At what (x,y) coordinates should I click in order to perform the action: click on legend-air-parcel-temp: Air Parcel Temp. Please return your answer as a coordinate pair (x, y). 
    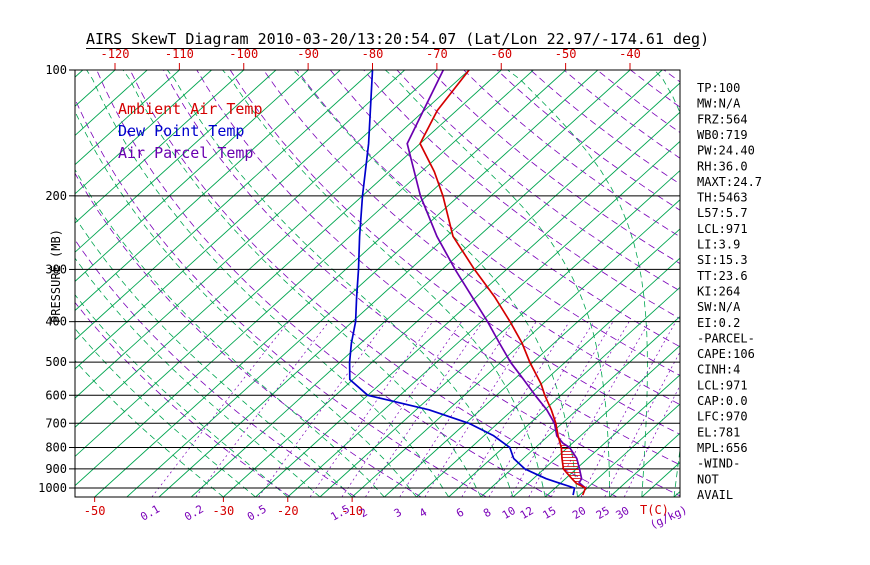
    Looking at the image, I should click on (185, 153).